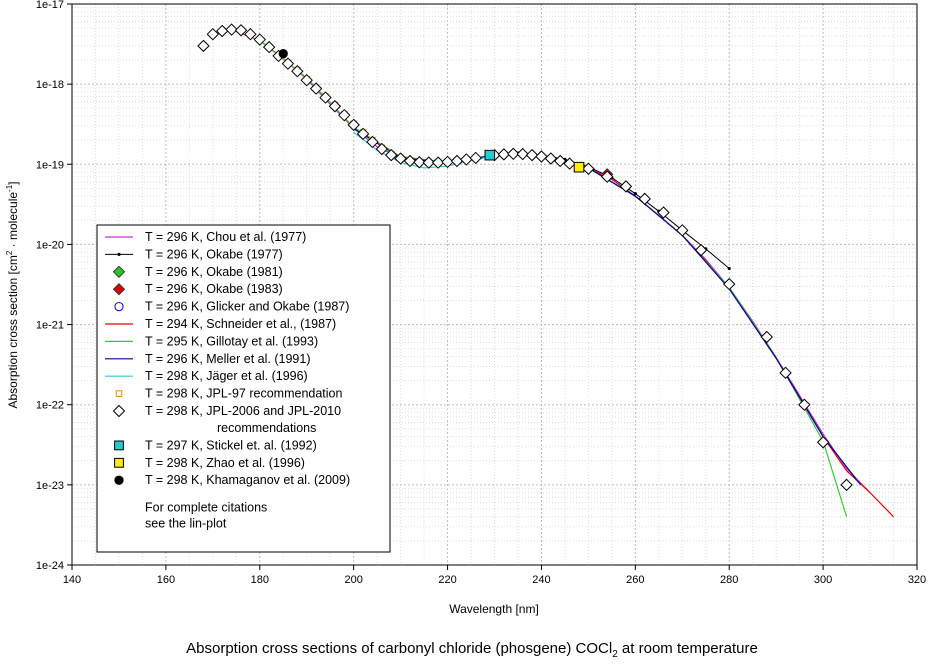 The image size is (944, 667). I want to click on x-tick-label: 280, so click(729, 580).